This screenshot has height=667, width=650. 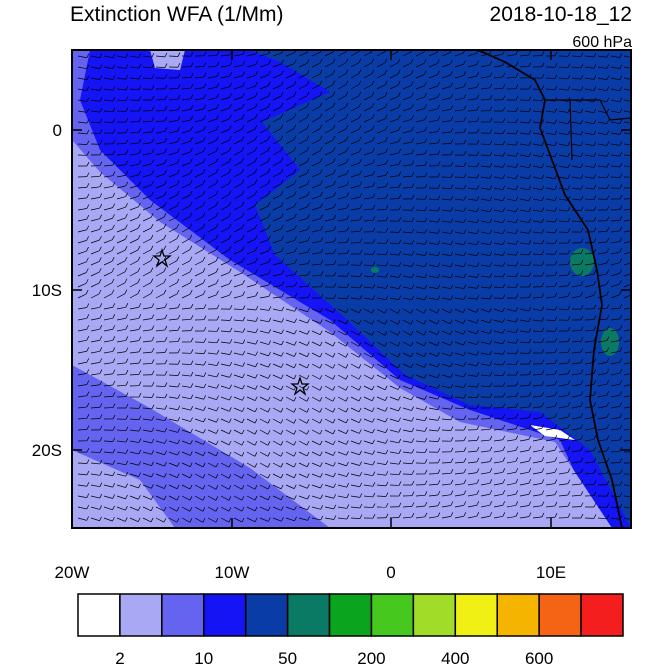 I want to click on x-tick-label: 0, so click(x=390, y=572).